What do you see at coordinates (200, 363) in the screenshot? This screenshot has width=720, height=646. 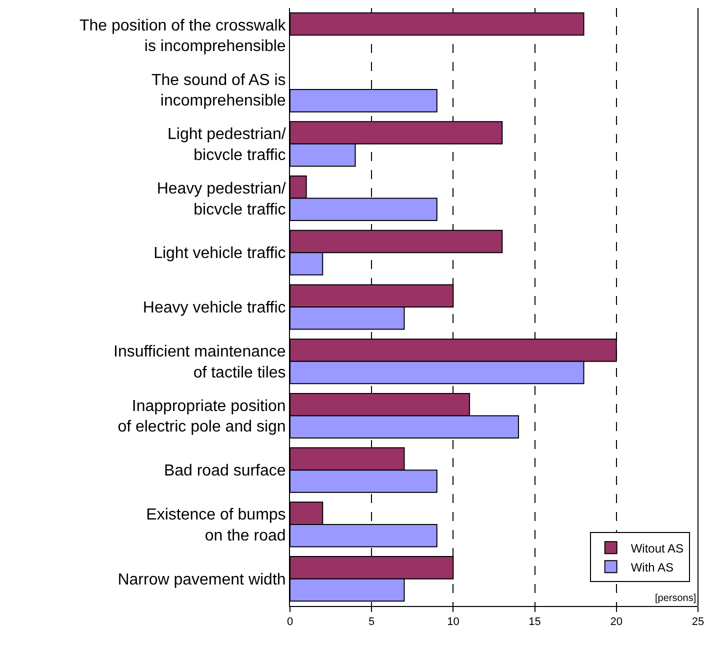 I see `y-tick-label: Insufficient maintenance of tactile tiles` at bounding box center [200, 363].